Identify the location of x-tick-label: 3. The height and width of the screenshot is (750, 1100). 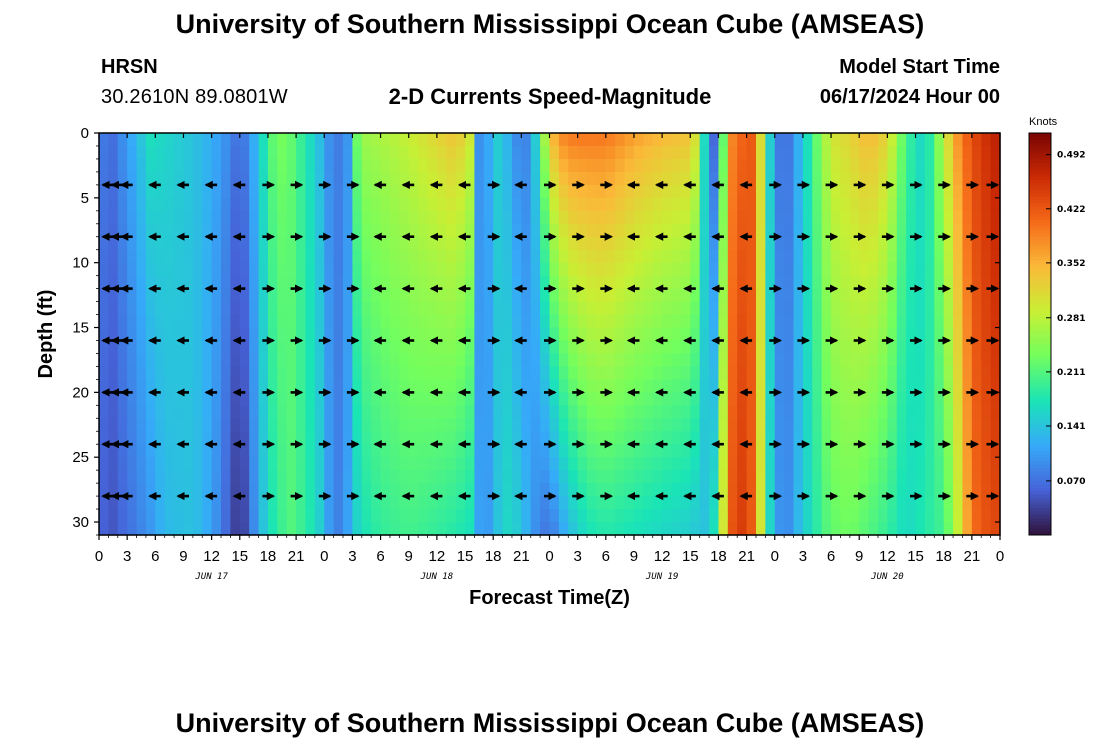
(127, 556).